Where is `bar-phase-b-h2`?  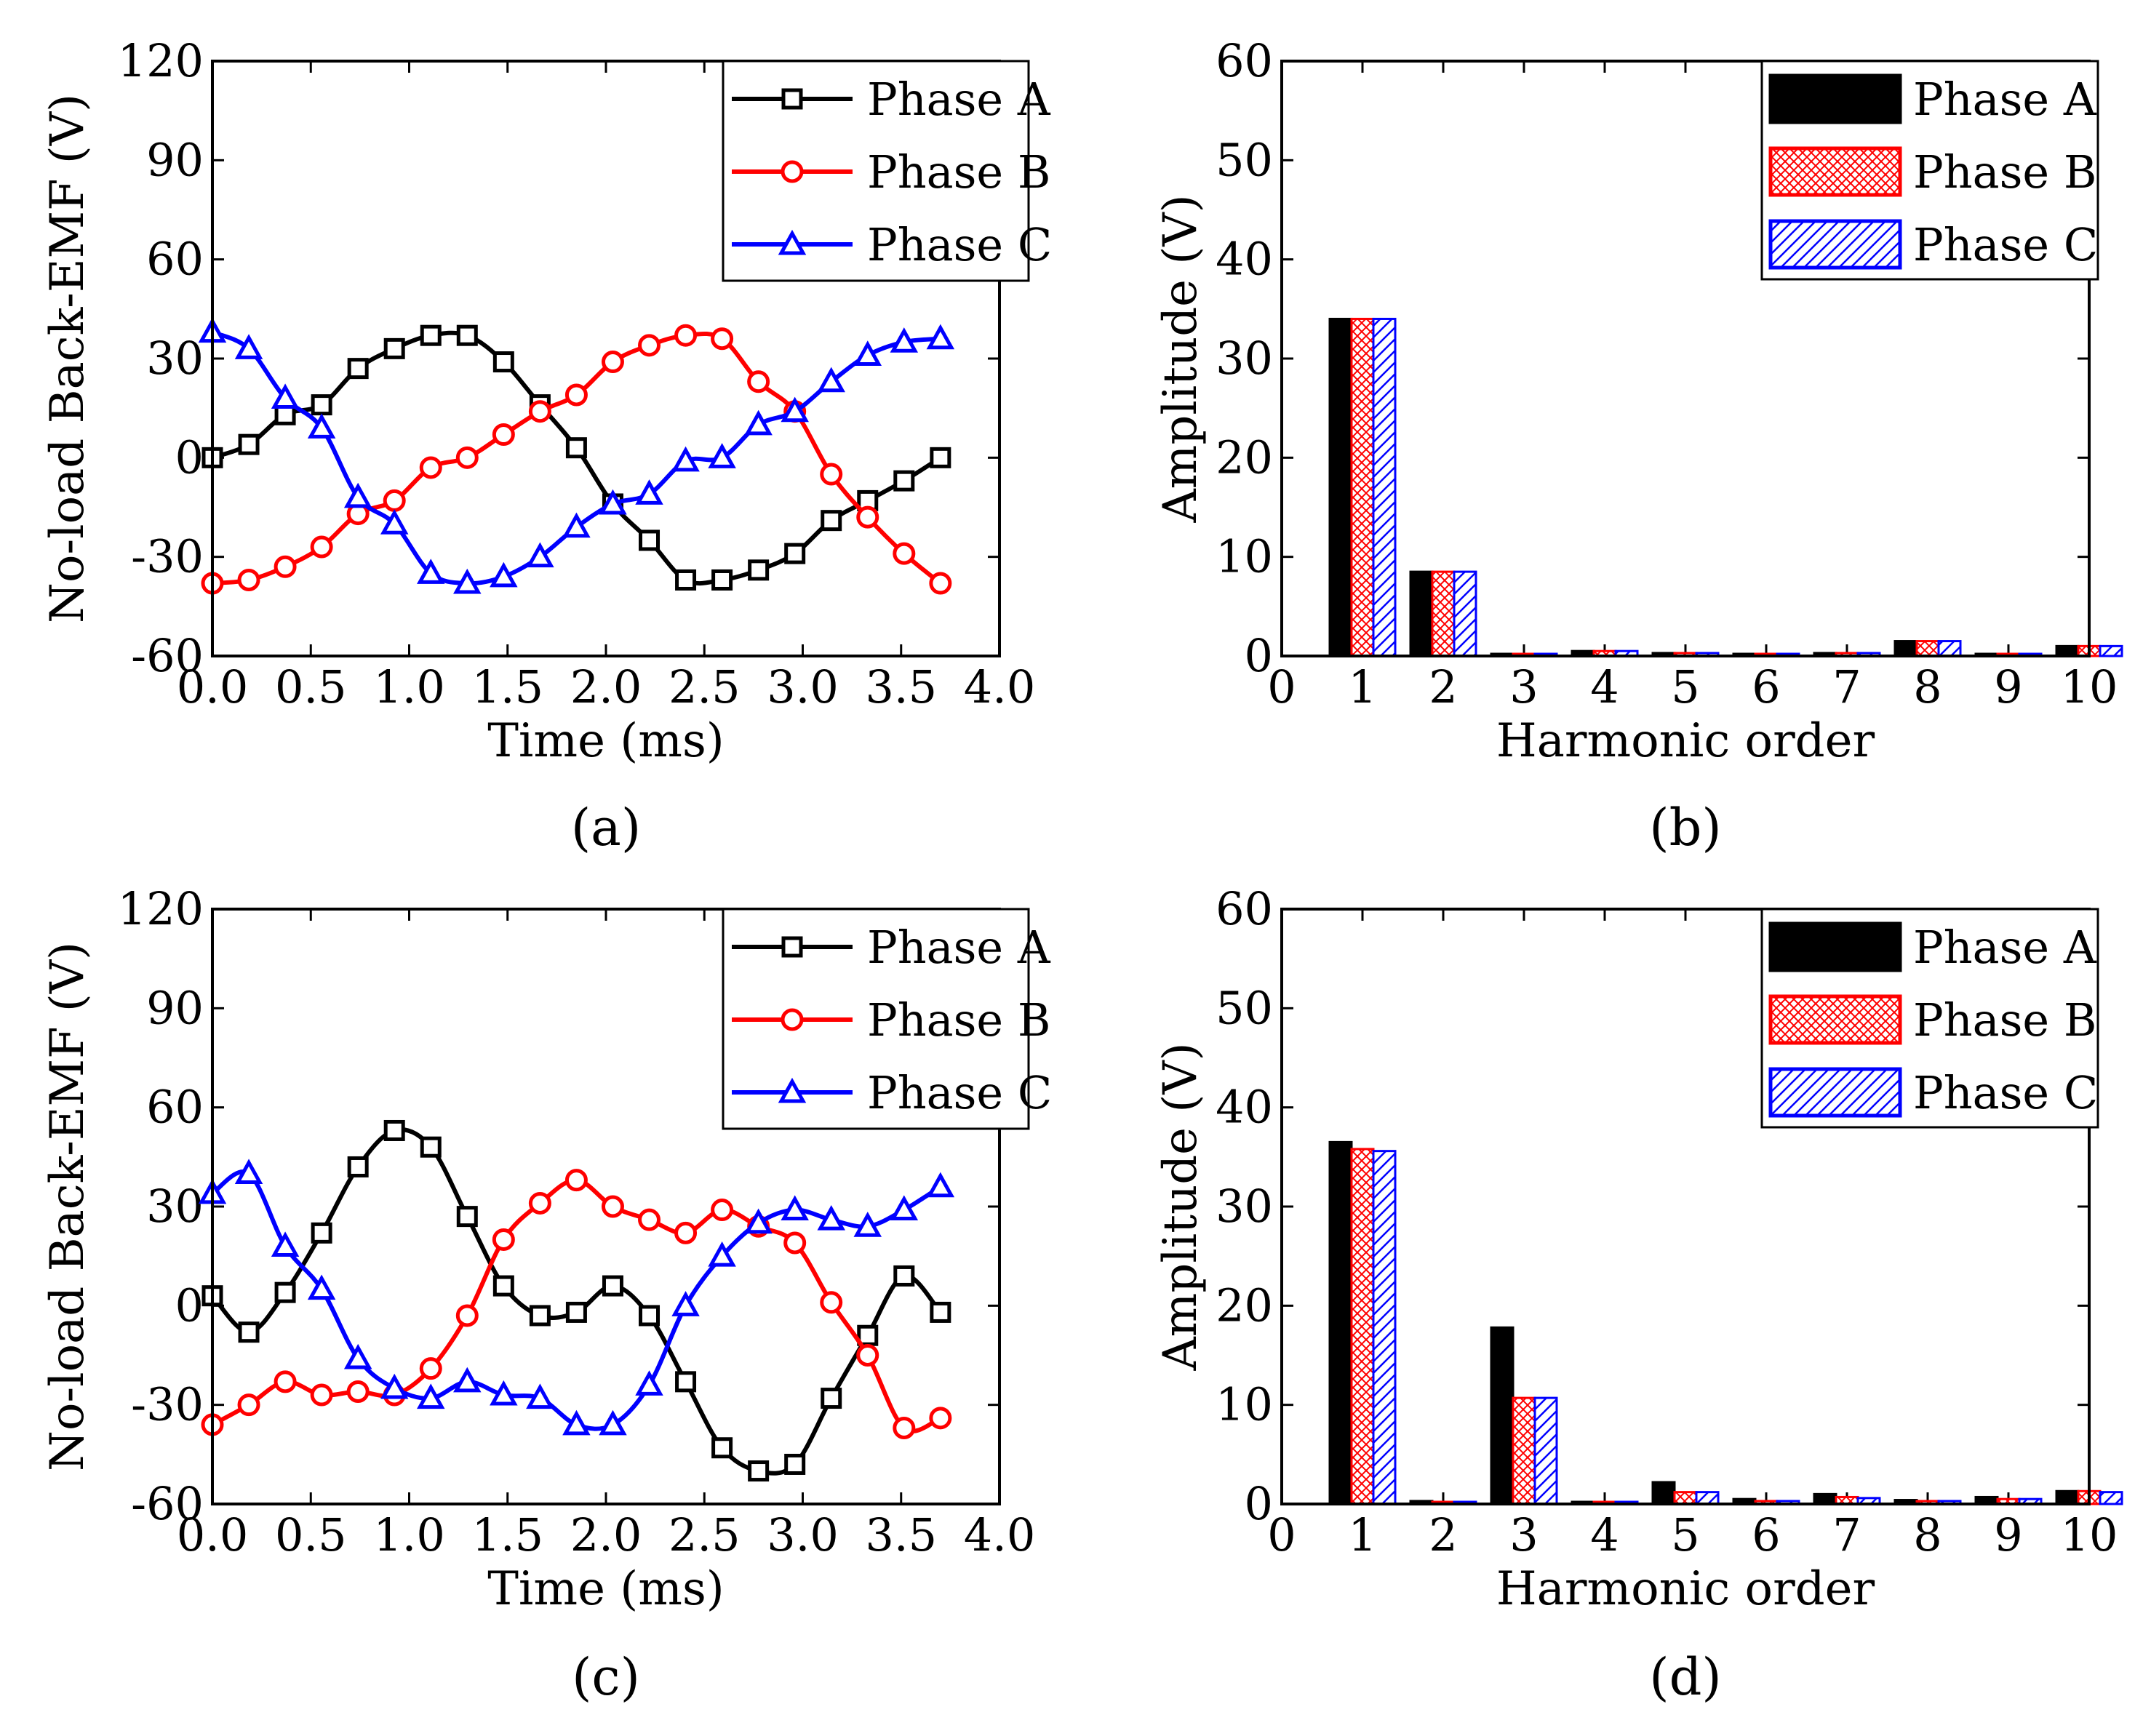
bar-phase-b-h2 is located at coordinates (1443, 613).